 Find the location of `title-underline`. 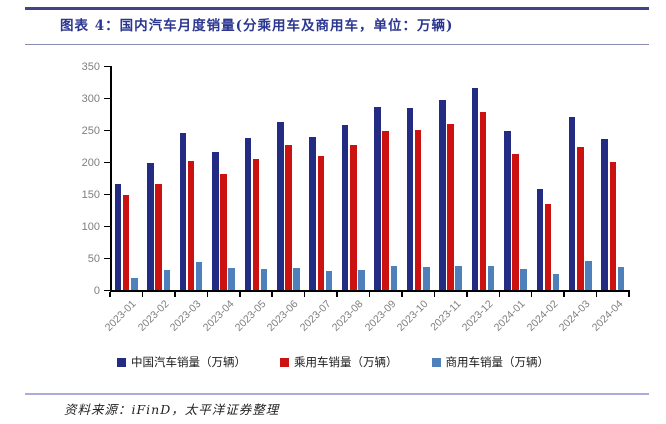

title-underline is located at coordinates (337, 44).